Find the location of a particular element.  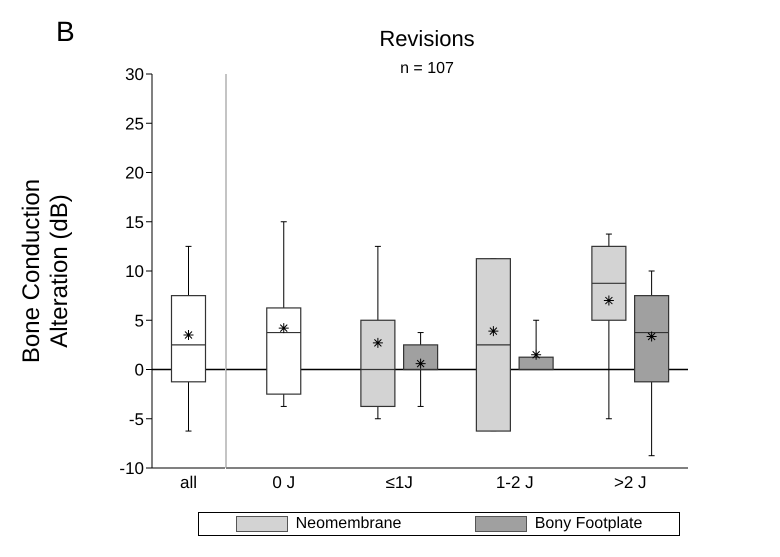

y-tick-label: 5 is located at coordinates (139, 320).